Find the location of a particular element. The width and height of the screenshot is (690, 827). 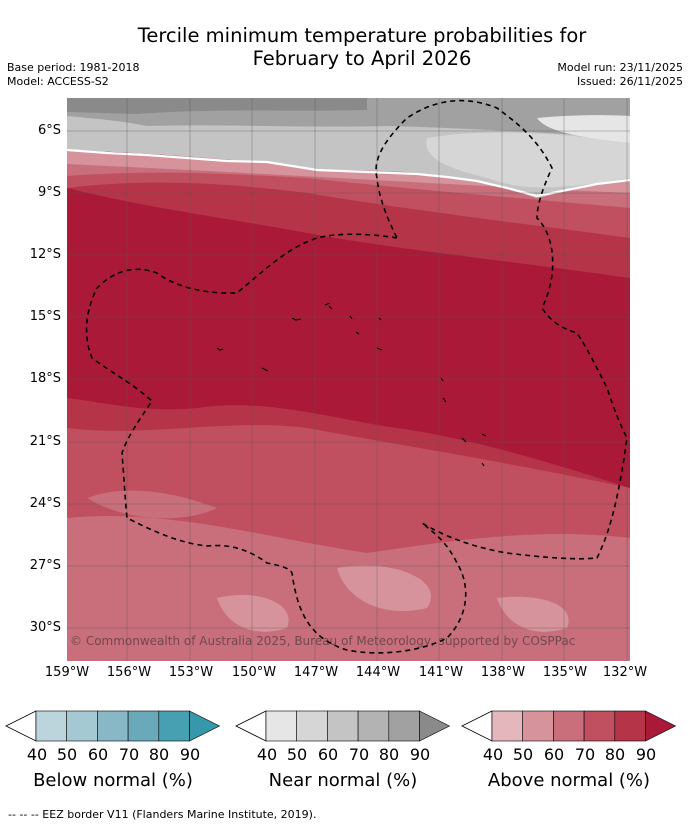

x-tick: 135°W is located at coordinates (565, 672).